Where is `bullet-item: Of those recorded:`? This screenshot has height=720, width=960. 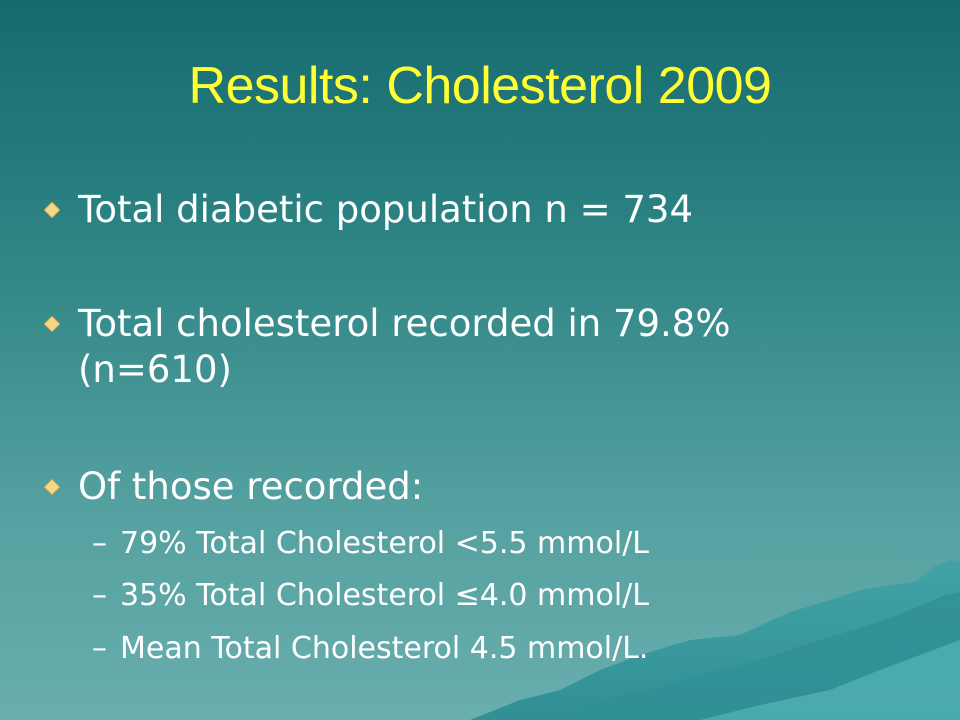
bullet-item: Of those recorded: is located at coordinates (484, 487).